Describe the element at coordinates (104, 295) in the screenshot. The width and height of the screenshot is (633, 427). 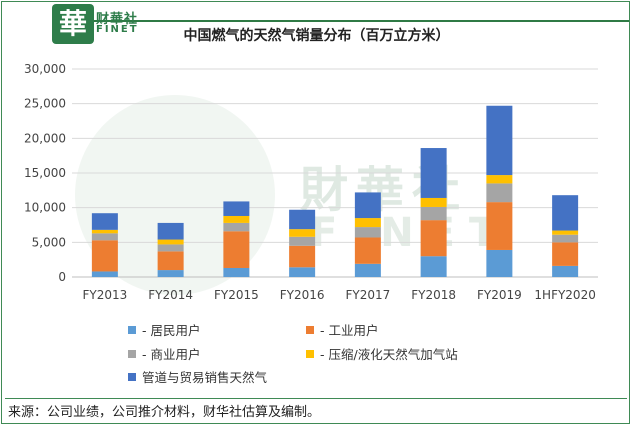
I see `x-tick-label: FY2013` at that location.